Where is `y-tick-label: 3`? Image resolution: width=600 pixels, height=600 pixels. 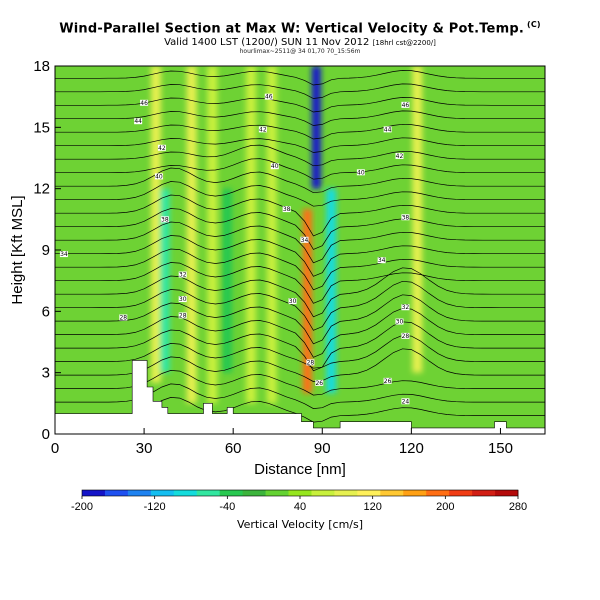 y-tick-label: 3 is located at coordinates (46, 373).